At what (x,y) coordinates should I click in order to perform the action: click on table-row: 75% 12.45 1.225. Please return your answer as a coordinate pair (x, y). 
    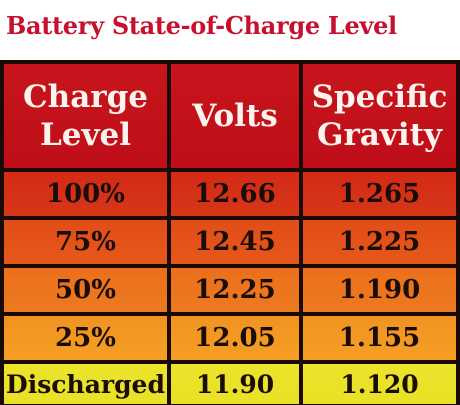
    Looking at the image, I should click on (230, 242).